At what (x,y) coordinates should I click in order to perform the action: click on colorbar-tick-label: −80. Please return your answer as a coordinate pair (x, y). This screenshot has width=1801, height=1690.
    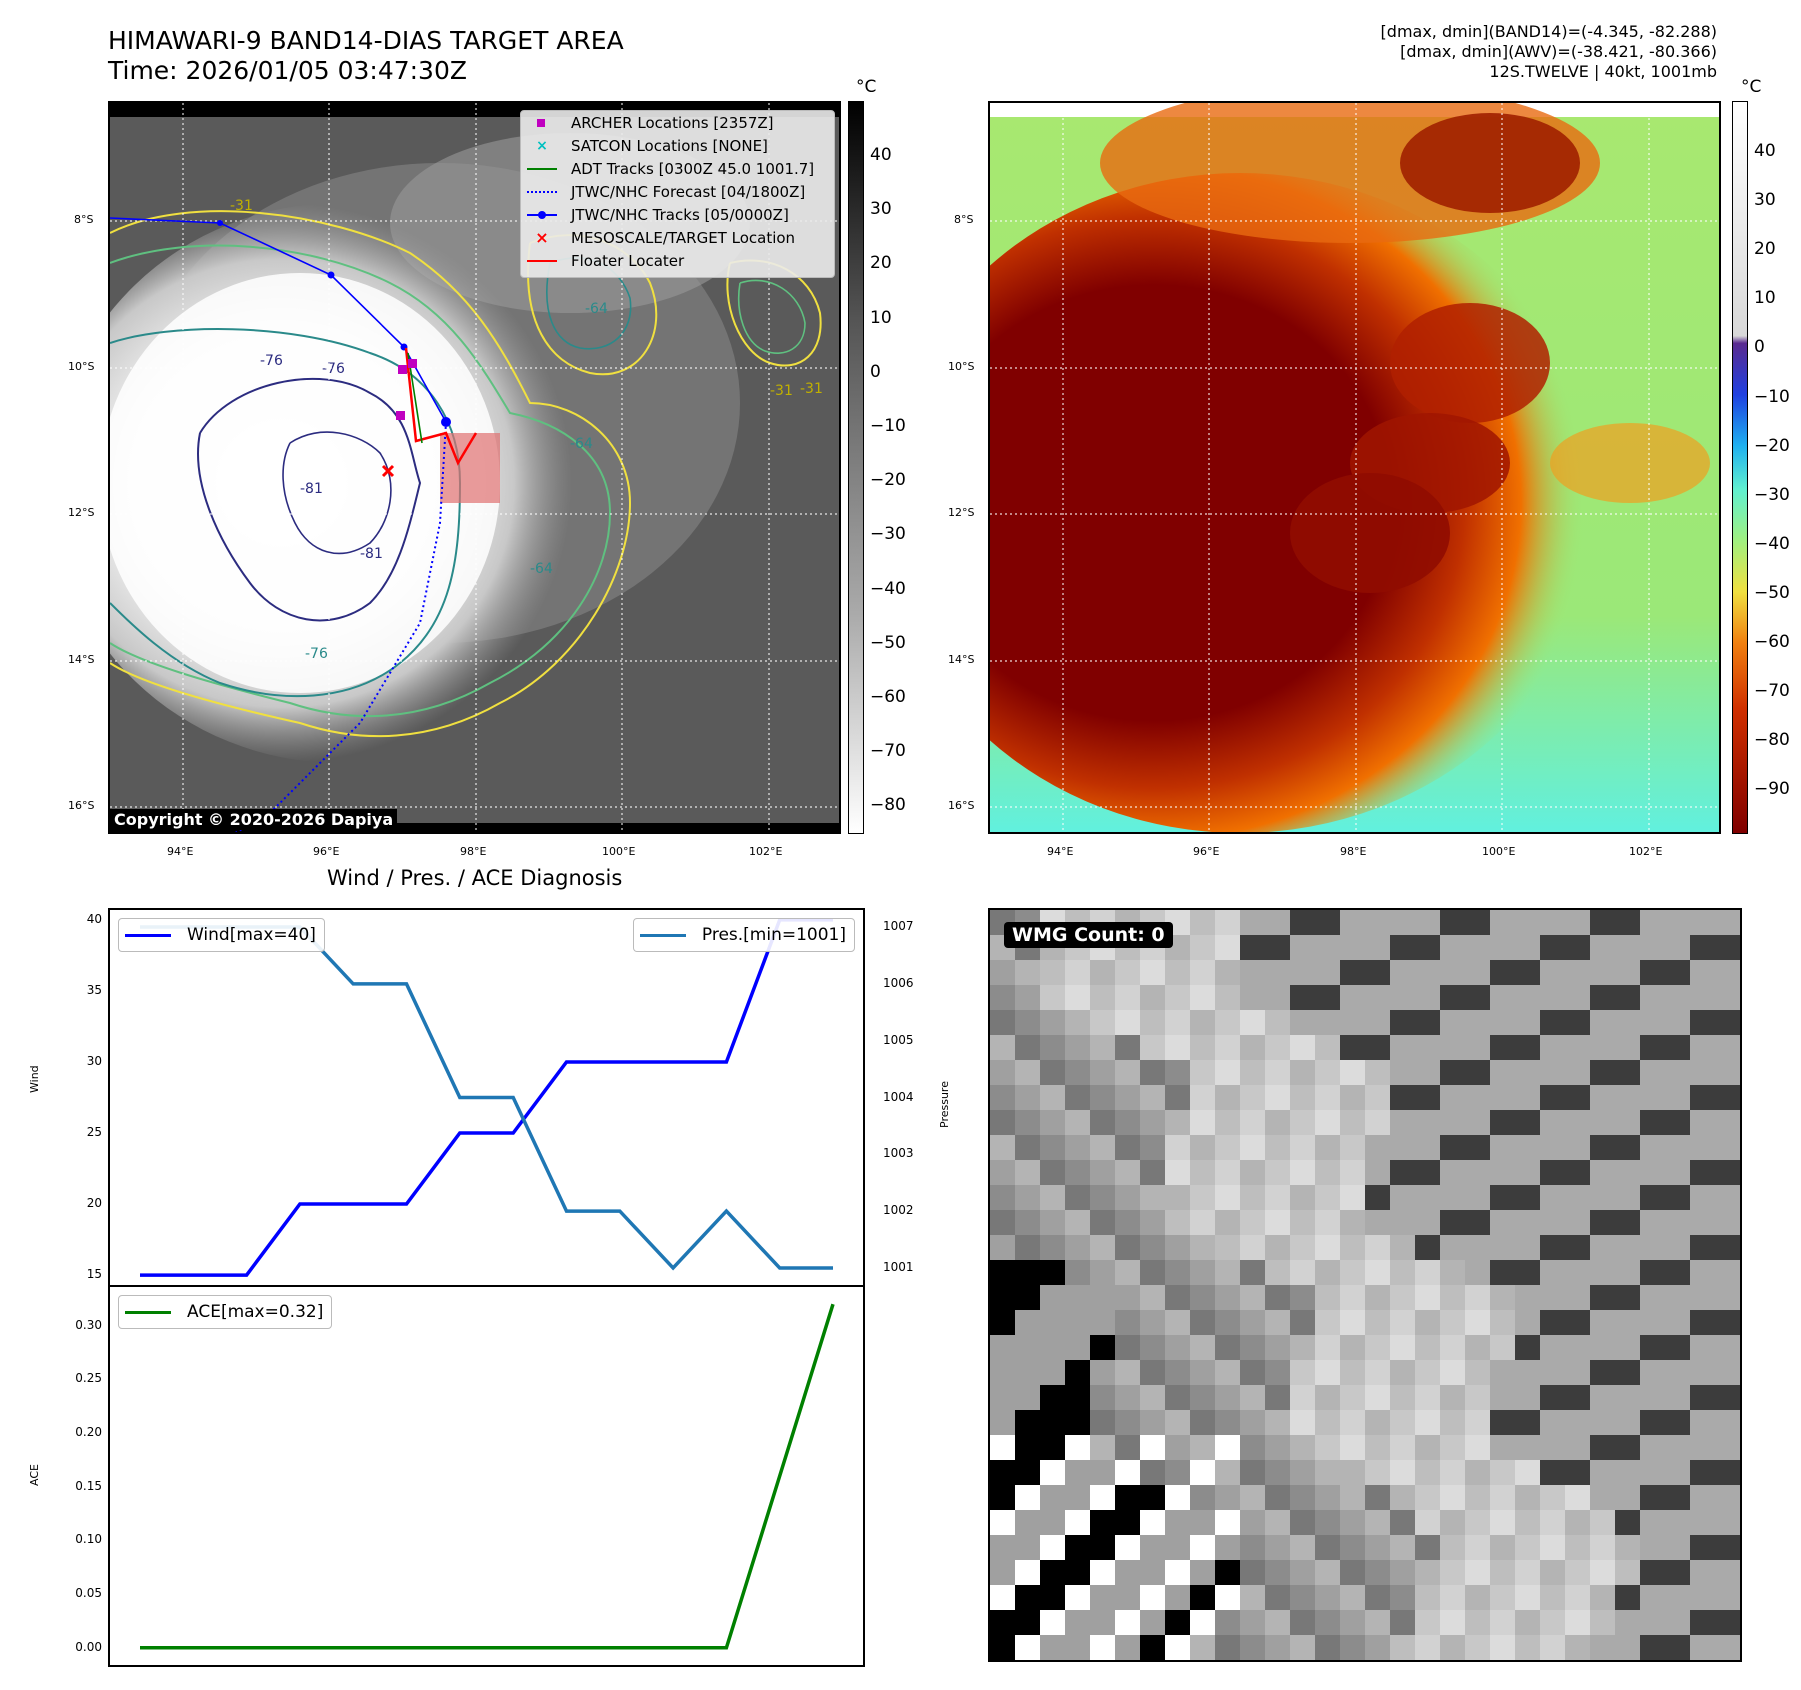
    Looking at the image, I should click on (888, 805).